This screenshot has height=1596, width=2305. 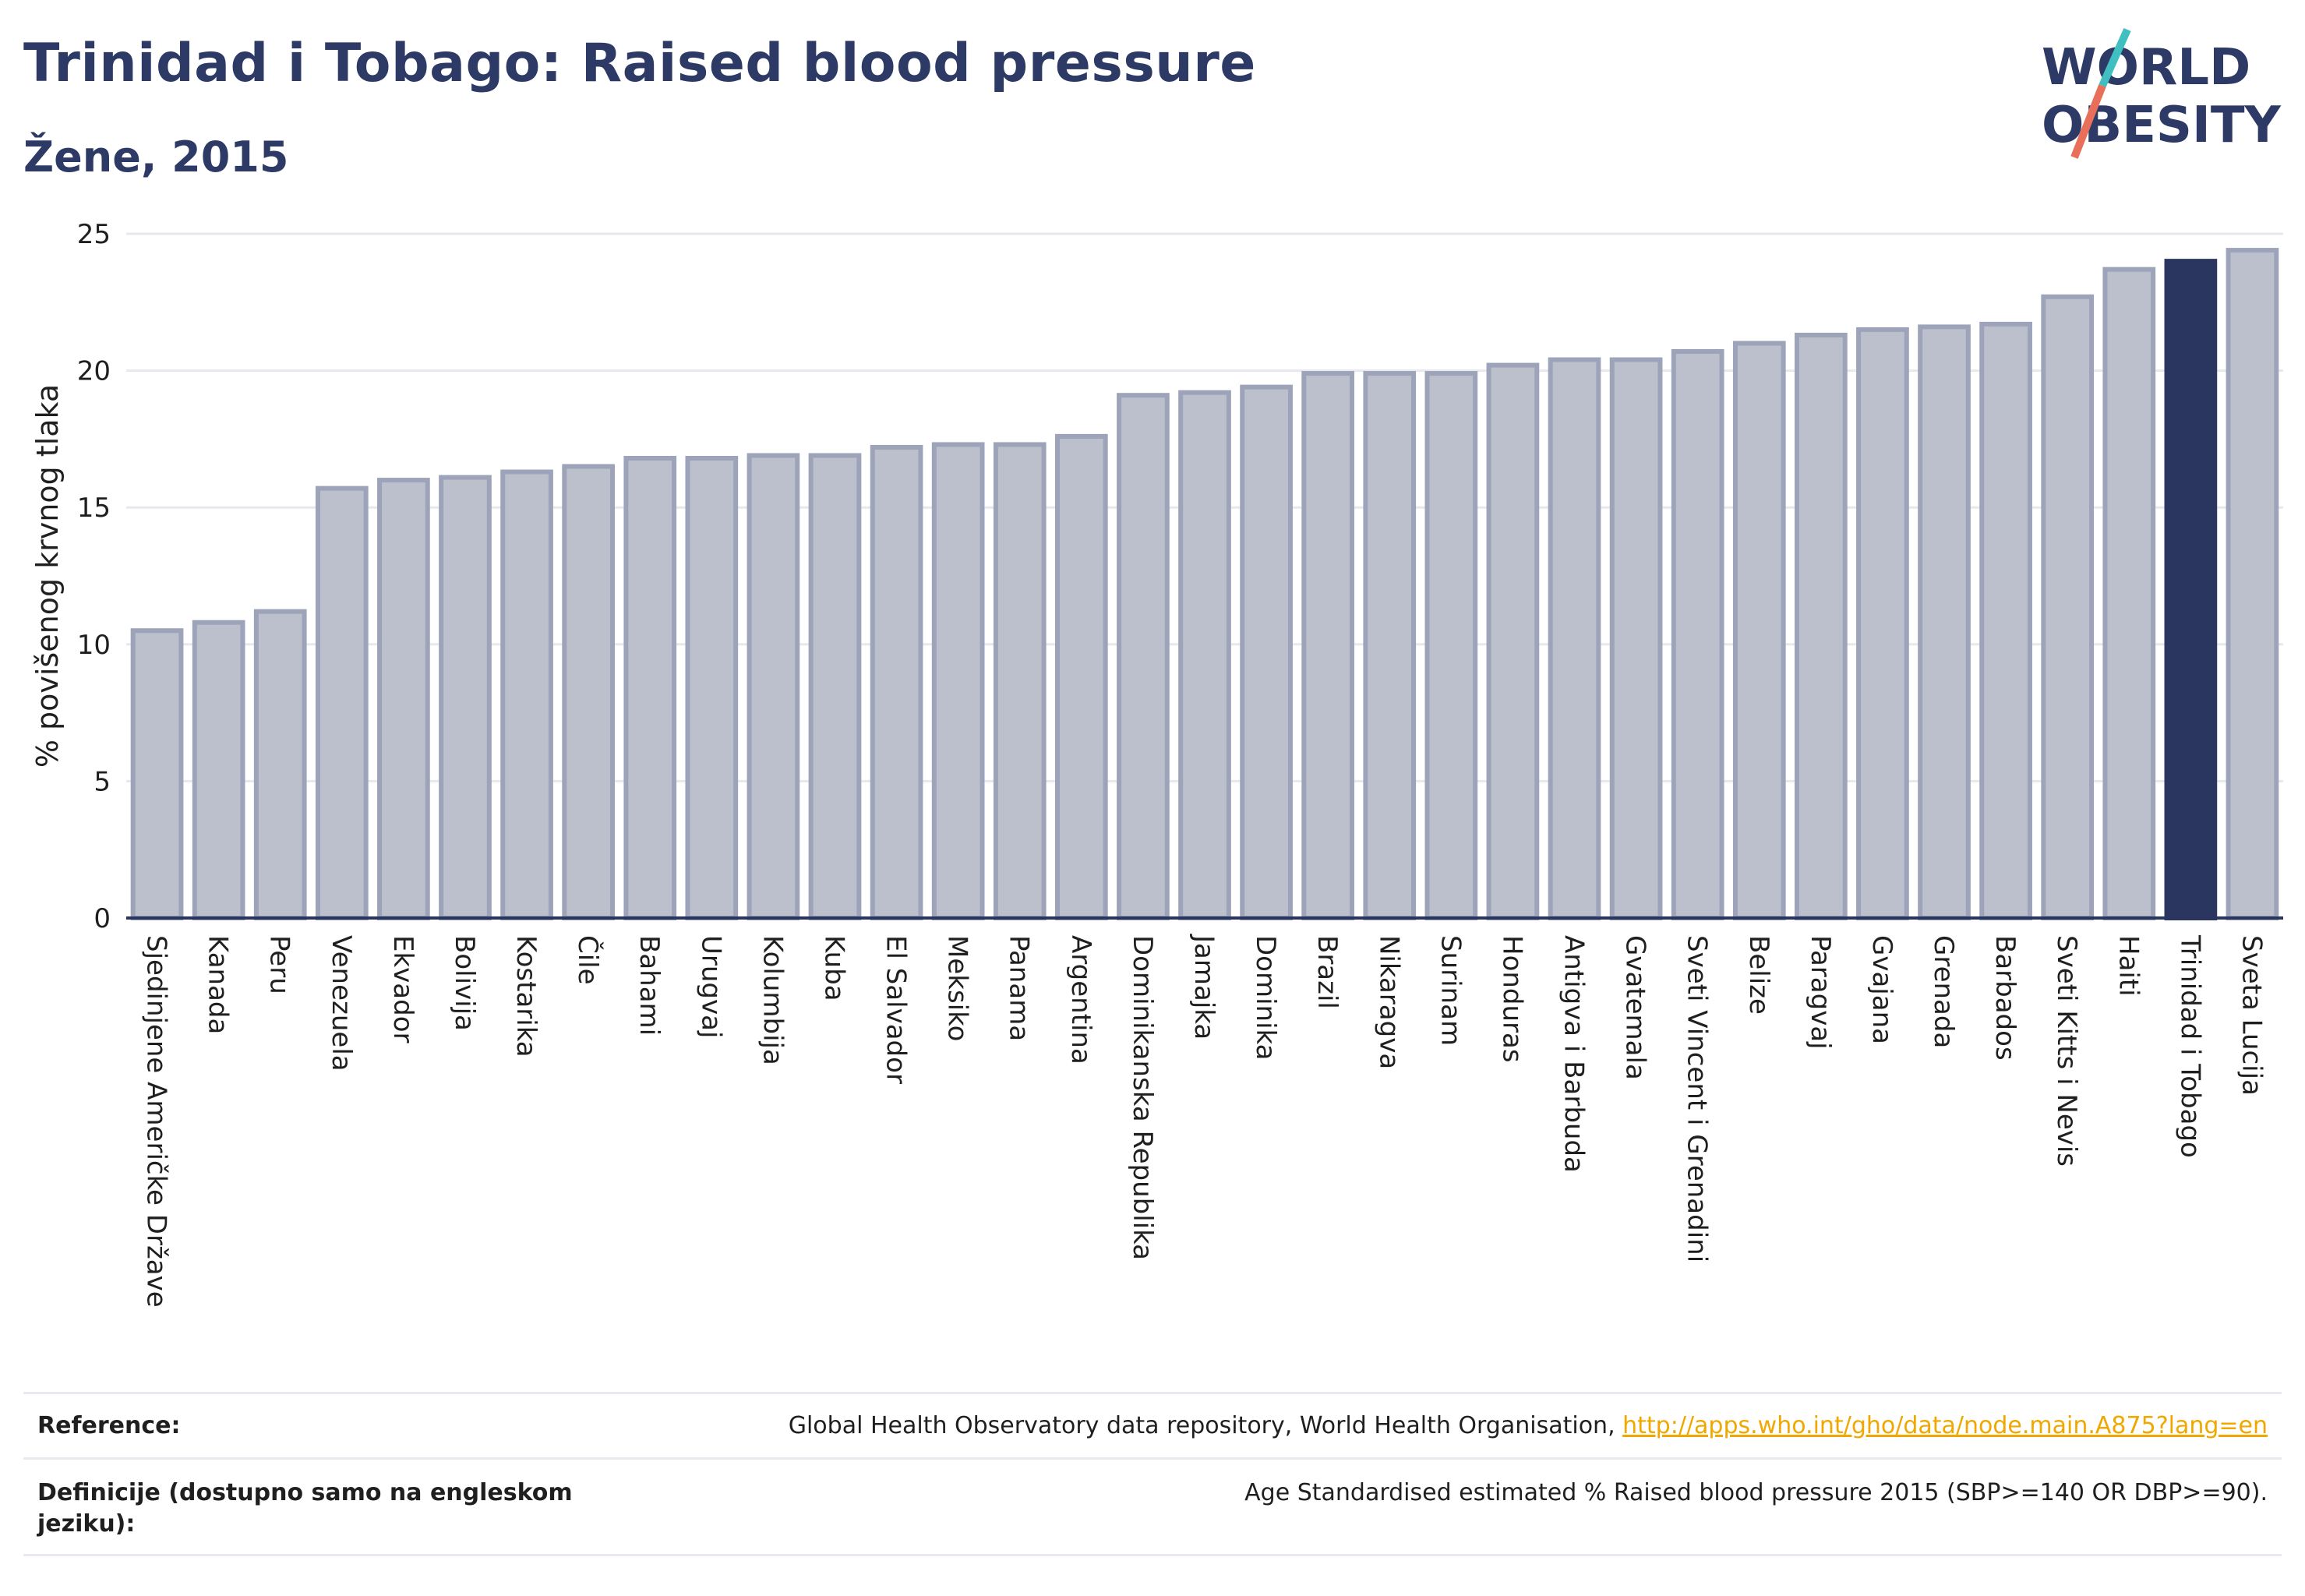 I want to click on x-tick-label: Sjedinjene Američke Države, so click(x=156, y=1121).